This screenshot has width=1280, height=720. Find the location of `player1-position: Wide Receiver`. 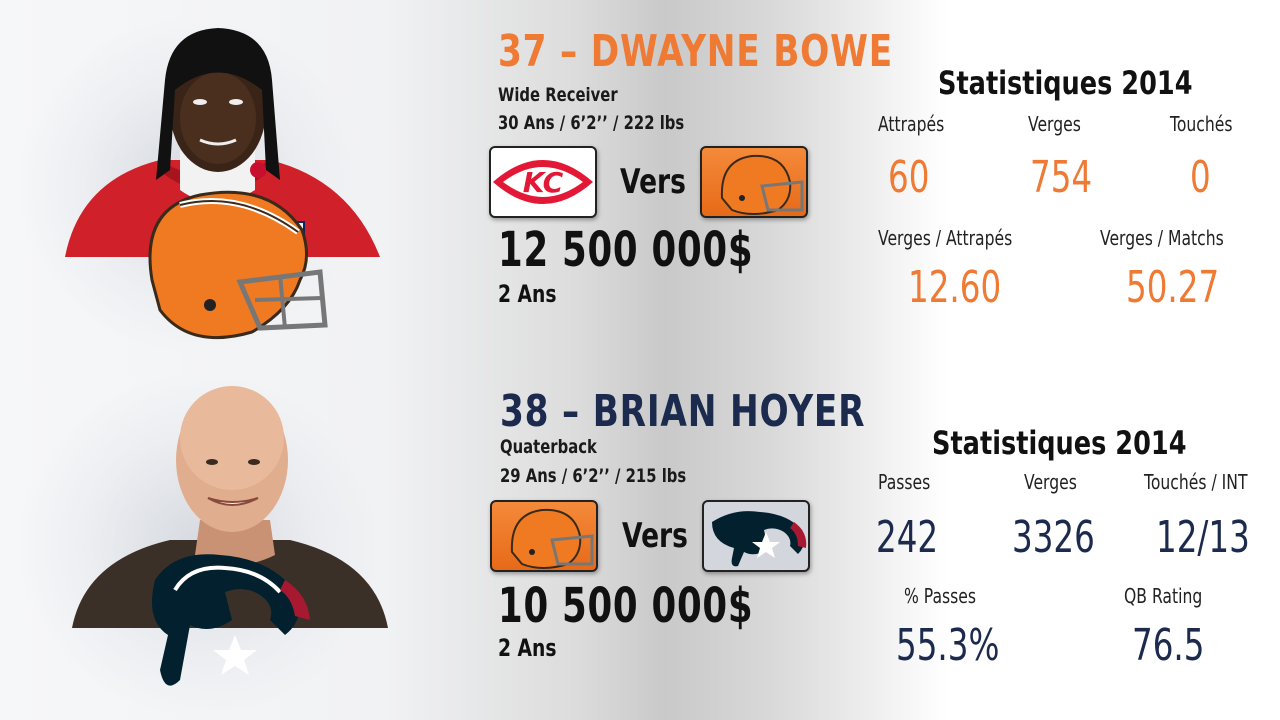

player1-position: Wide Receiver is located at coordinates (558, 95).